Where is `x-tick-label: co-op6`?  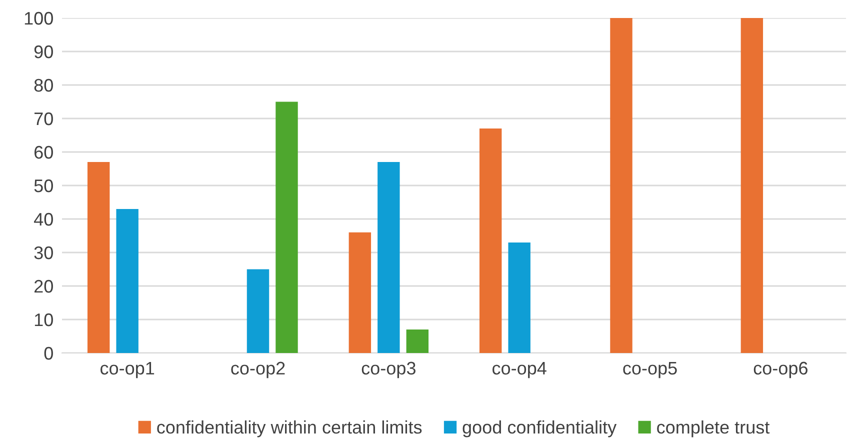 x-tick-label: co-op6 is located at coordinates (781, 370).